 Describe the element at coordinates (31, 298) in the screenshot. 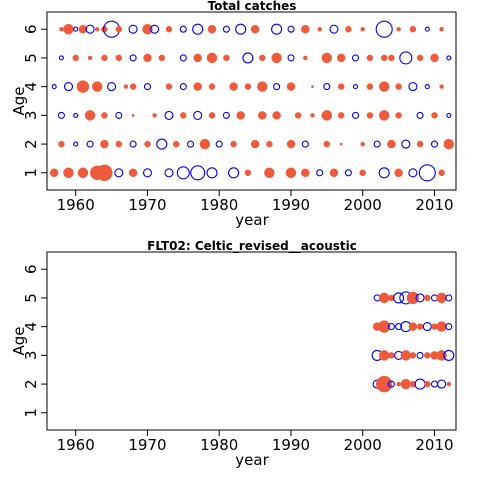

I see `y-tick-label: 5` at that location.